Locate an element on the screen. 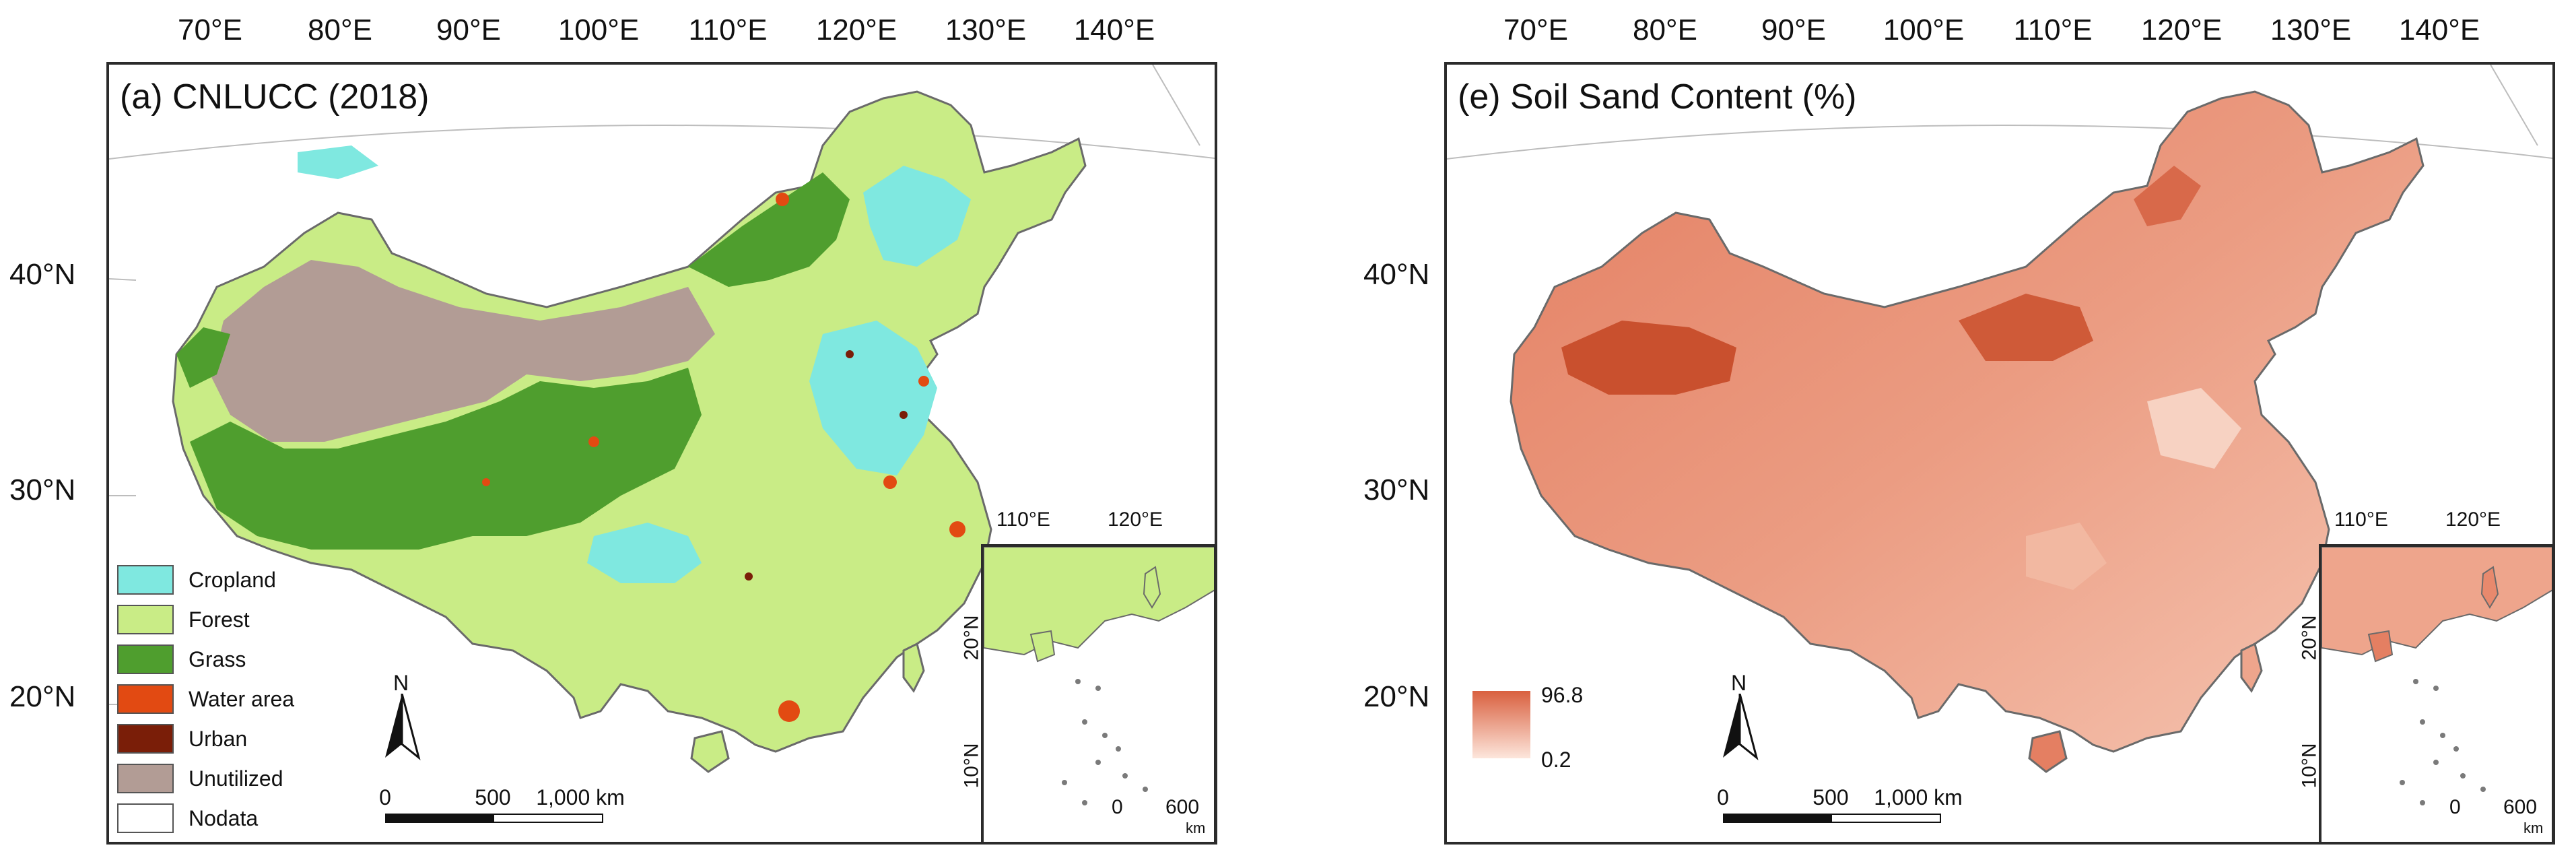 This screenshot has width=2576, height=860. legend-label: Cropland is located at coordinates (232, 579).